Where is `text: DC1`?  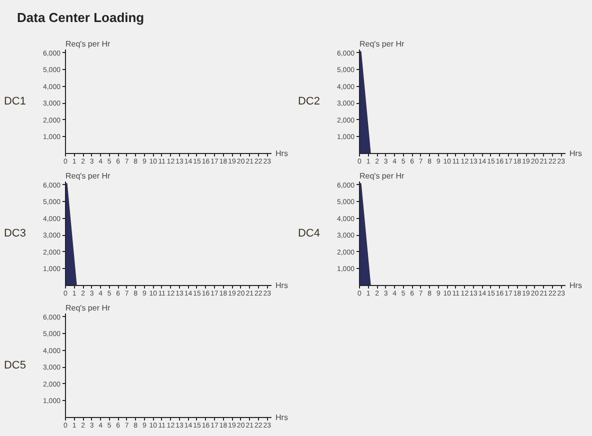
text: DC1 is located at coordinates (15, 102).